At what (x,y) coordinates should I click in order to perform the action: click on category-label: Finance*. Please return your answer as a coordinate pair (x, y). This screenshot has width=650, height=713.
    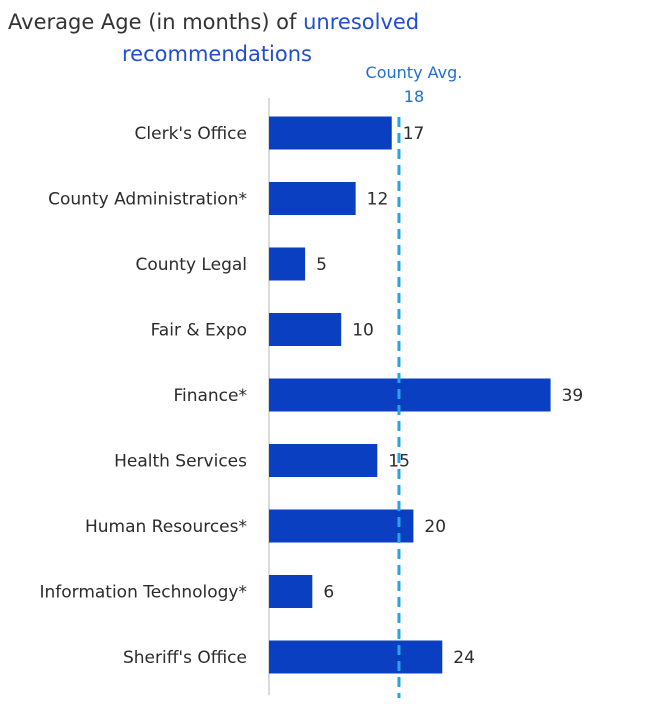
    Looking at the image, I should click on (210, 396).